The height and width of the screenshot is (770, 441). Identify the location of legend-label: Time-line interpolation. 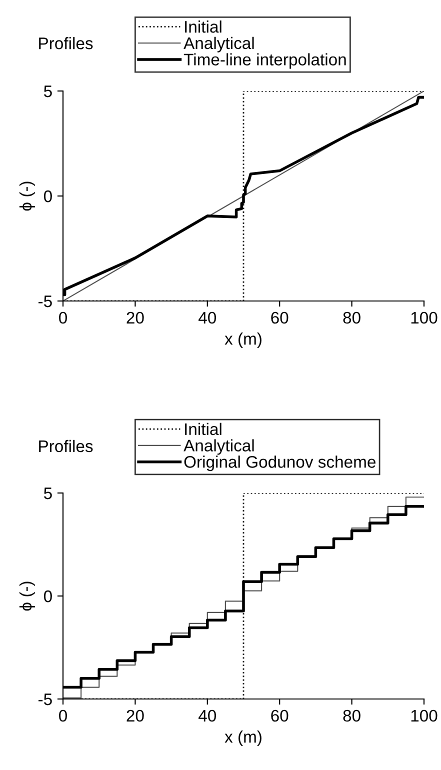
(265, 61).